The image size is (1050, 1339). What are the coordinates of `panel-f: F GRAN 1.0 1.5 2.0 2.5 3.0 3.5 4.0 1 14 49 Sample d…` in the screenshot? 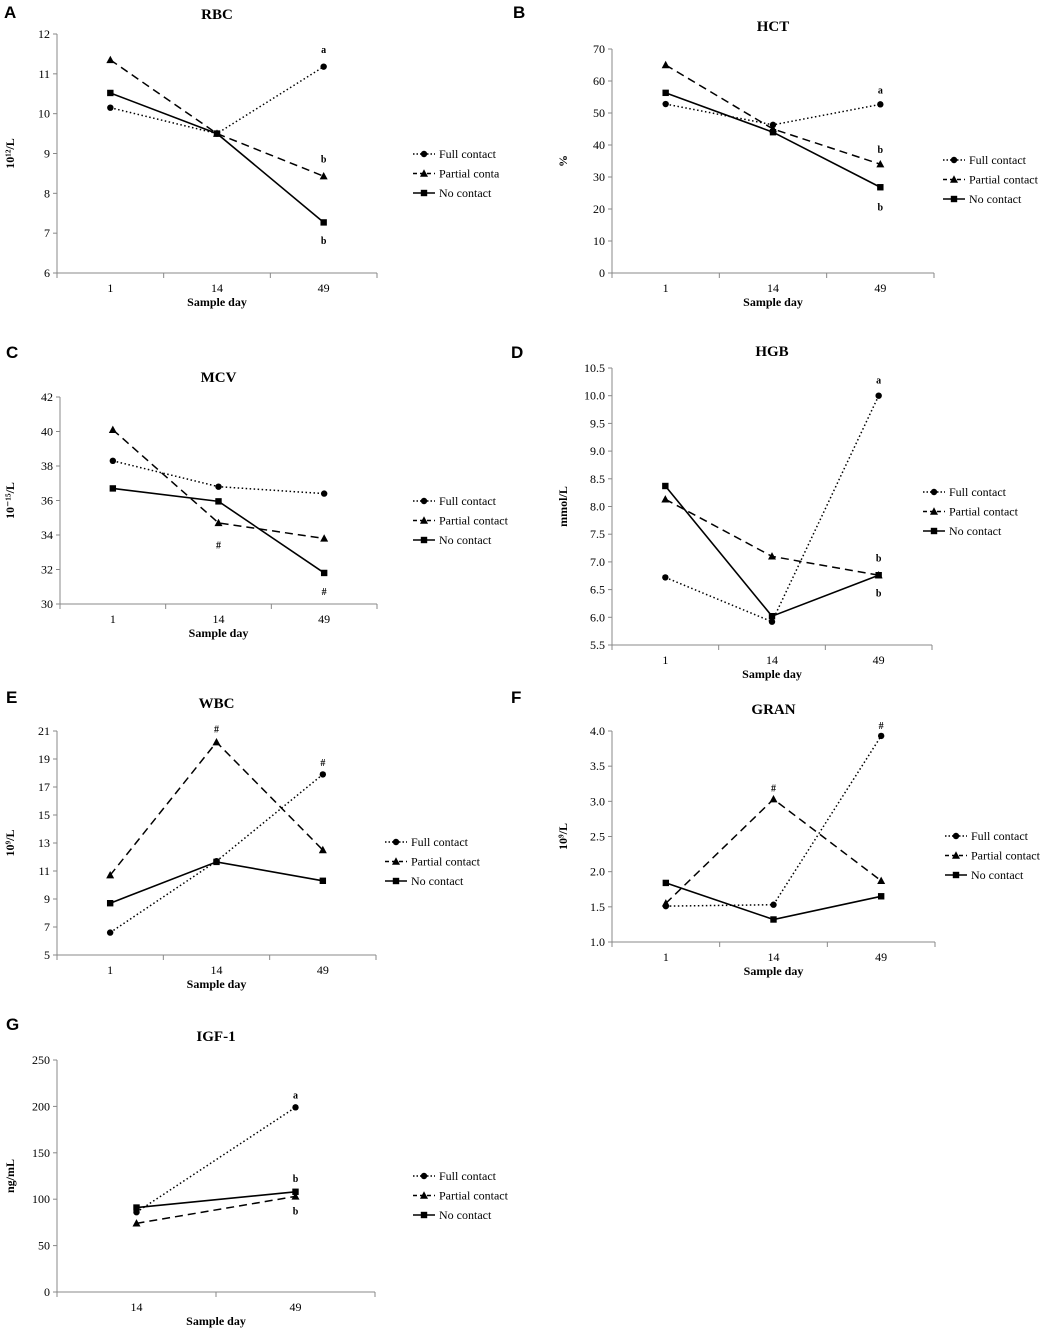 It's located at (780, 845).